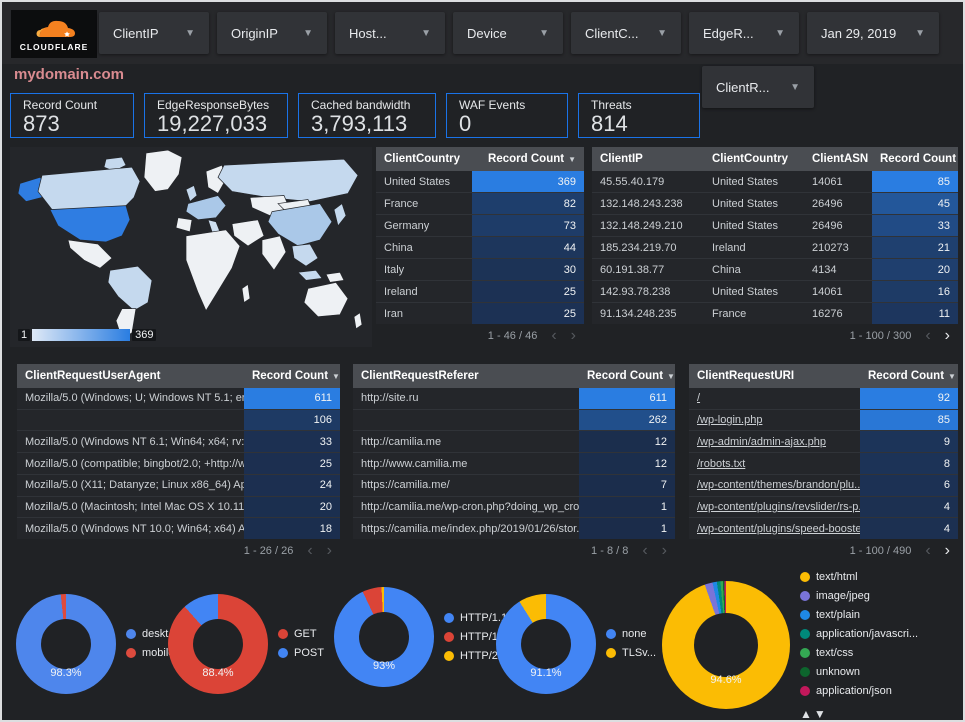  I want to click on filter-chip-clientr: ClientR... ▼, so click(758, 87).